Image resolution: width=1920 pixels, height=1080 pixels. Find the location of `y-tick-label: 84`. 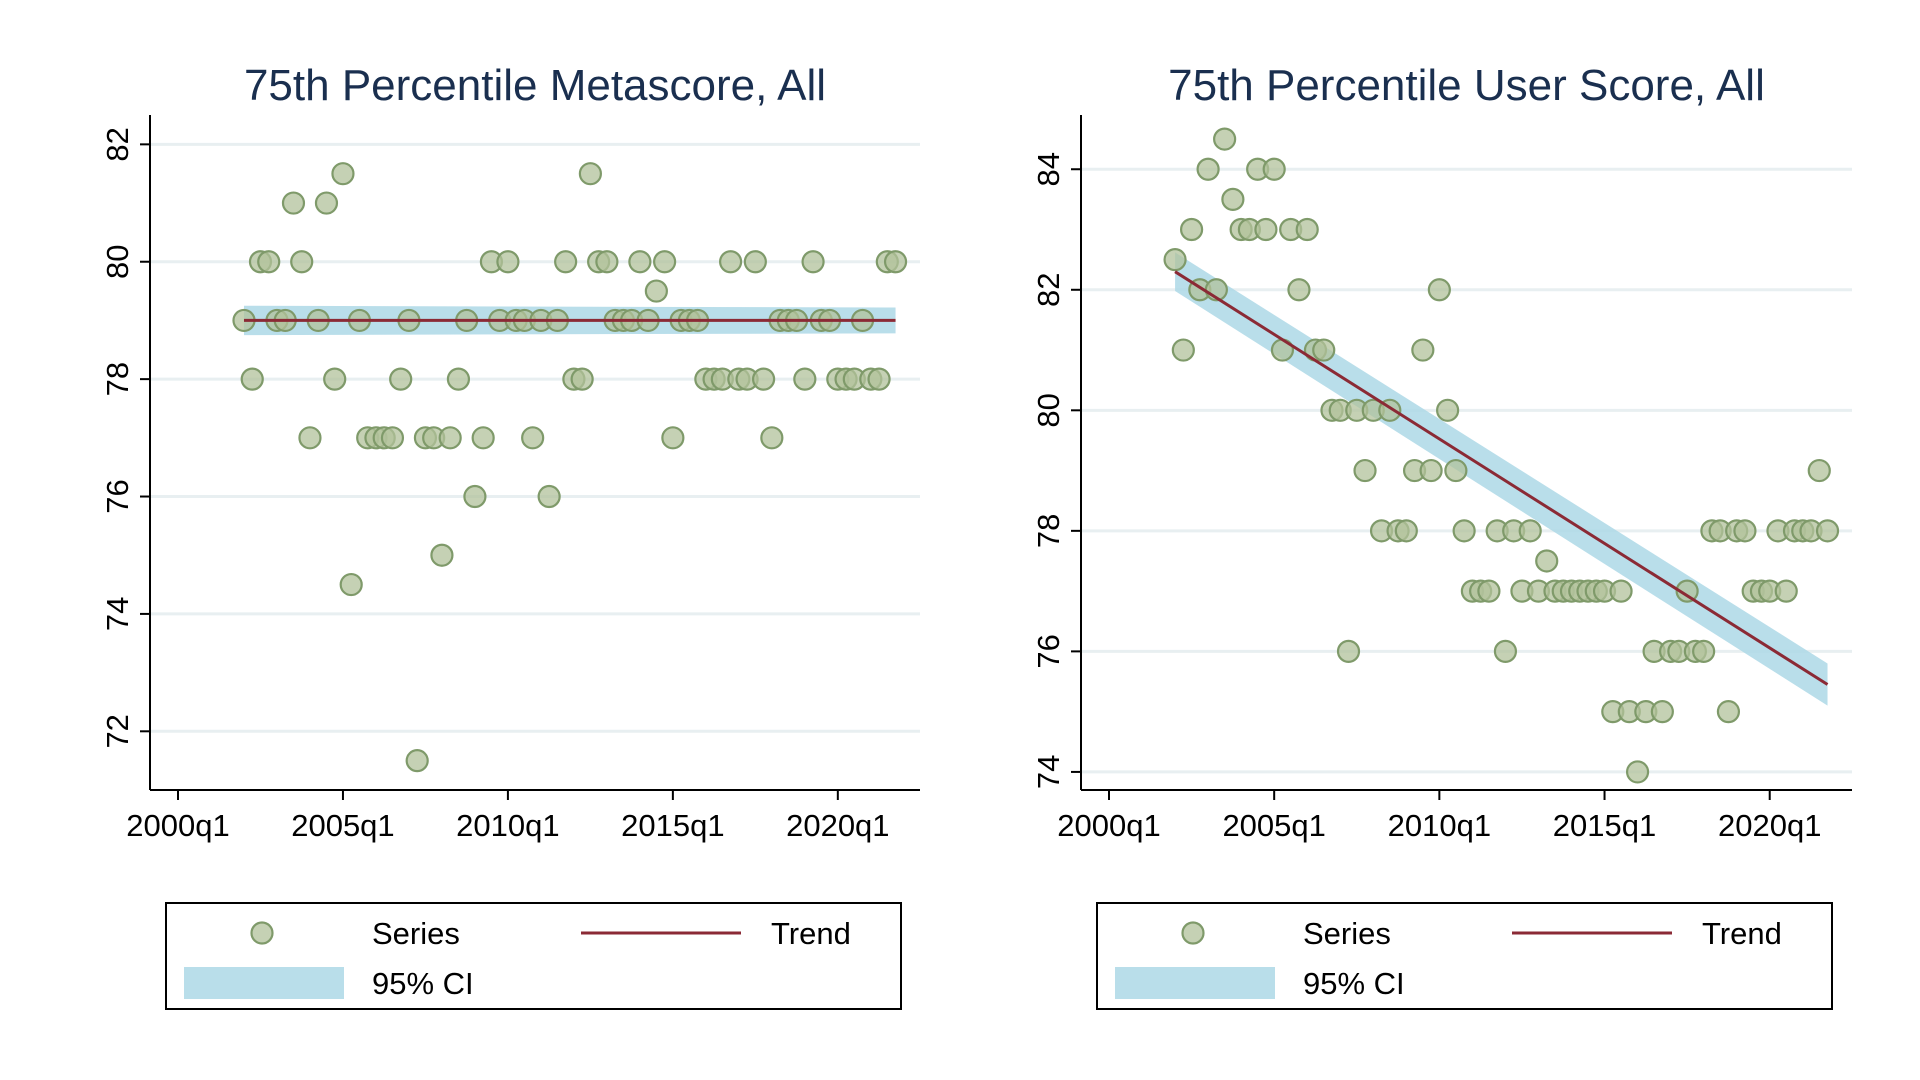

y-tick-label: 84 is located at coordinates (1048, 169).